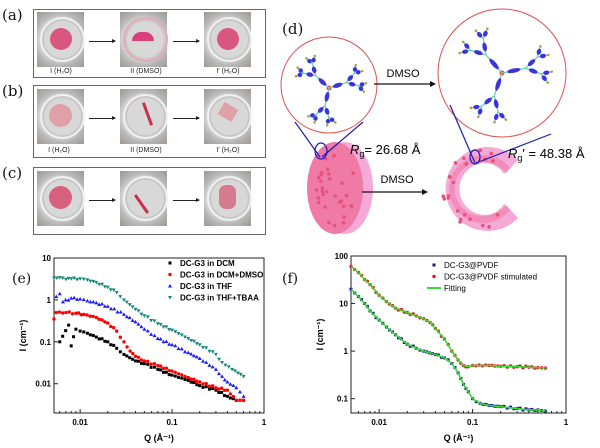  Describe the element at coordinates (149, 201) in the screenshot. I see `photo-panel-c` at that location.